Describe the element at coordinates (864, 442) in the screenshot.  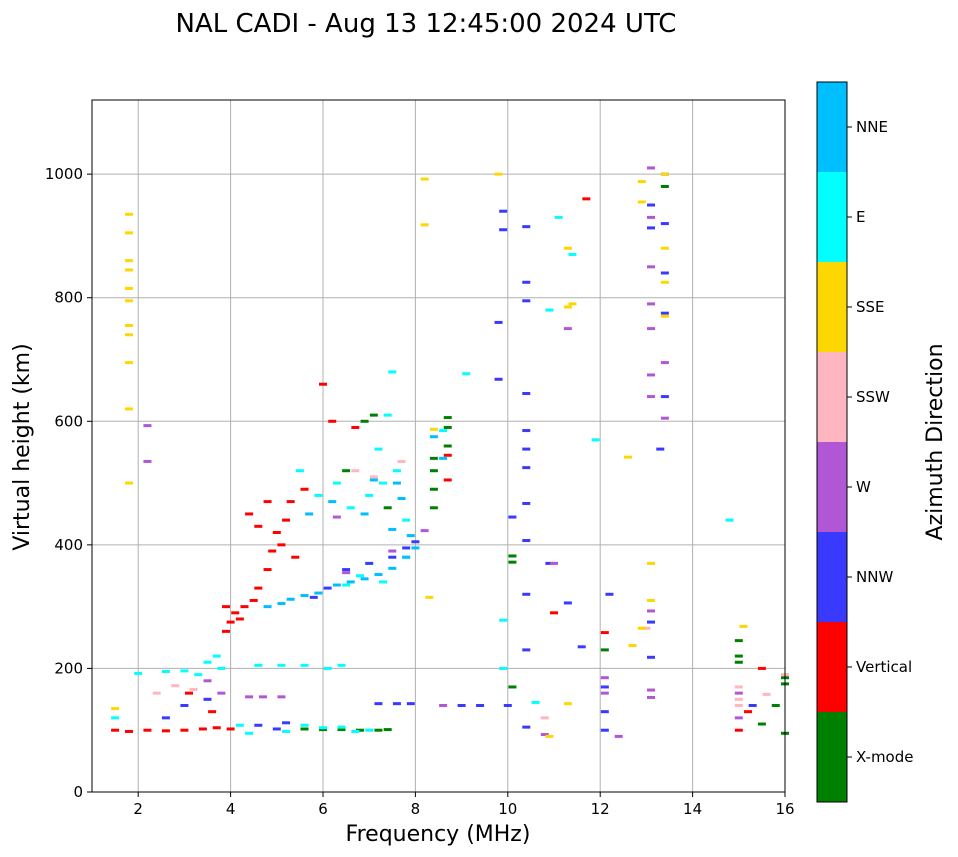
I see `colorbar: X-mode Vertical NNW W SSW SSE E NNE` at that location.